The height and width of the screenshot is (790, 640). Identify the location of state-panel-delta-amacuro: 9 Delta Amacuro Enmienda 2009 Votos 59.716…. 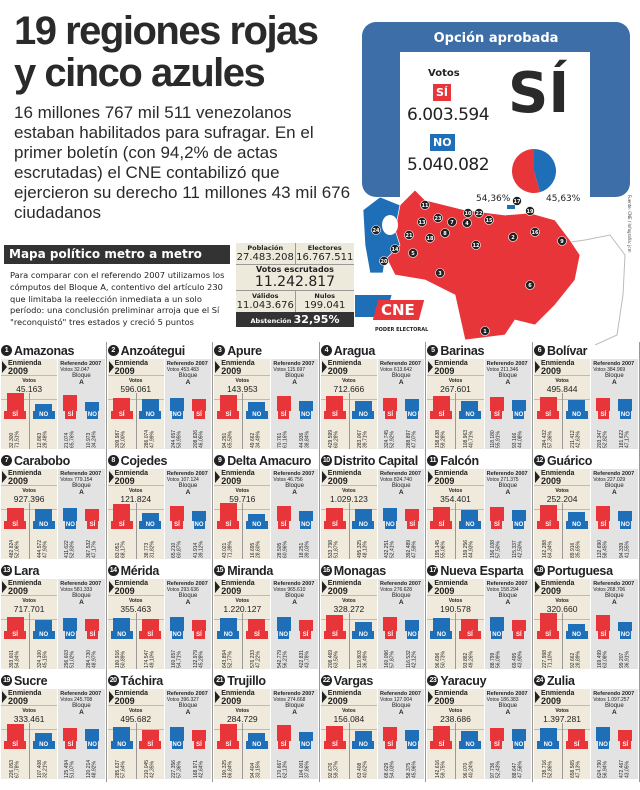
(266, 507).